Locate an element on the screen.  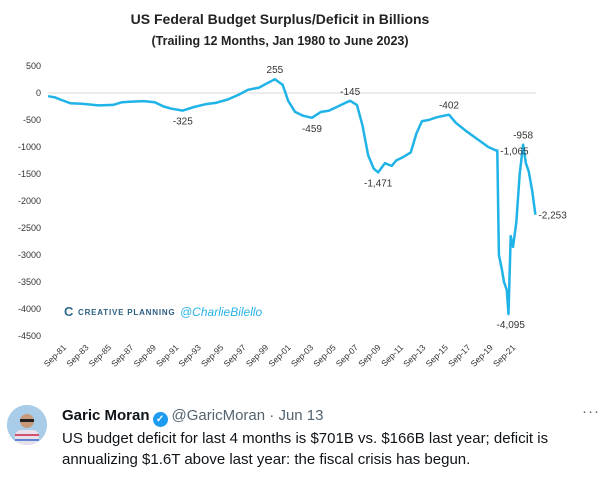
data-label: -4,095 is located at coordinates (511, 325).